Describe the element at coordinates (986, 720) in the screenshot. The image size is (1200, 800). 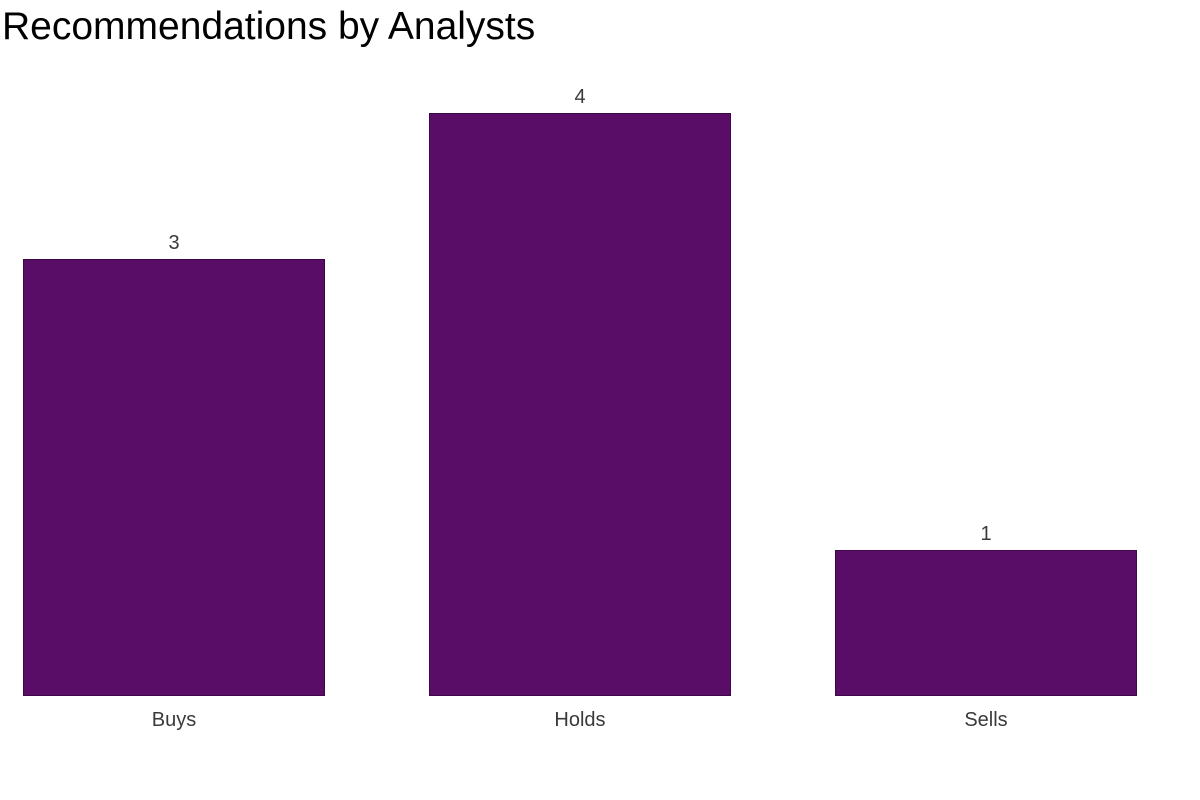
I see `x-tick-label: Sells` at that location.